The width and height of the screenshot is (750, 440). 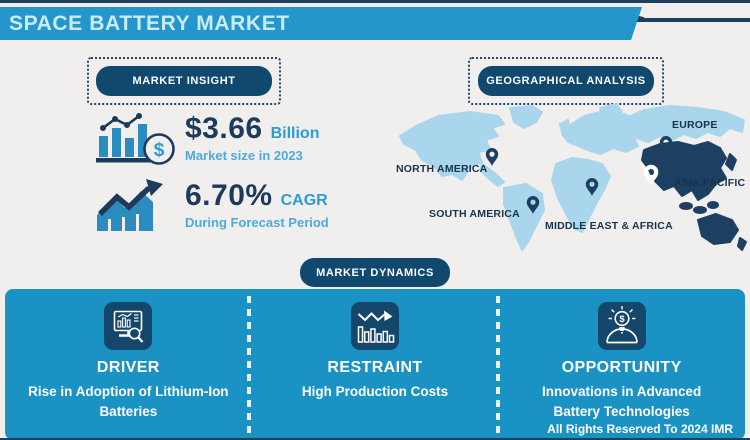 What do you see at coordinates (375, 438) in the screenshot?
I see `bottom-border-line` at bounding box center [375, 438].